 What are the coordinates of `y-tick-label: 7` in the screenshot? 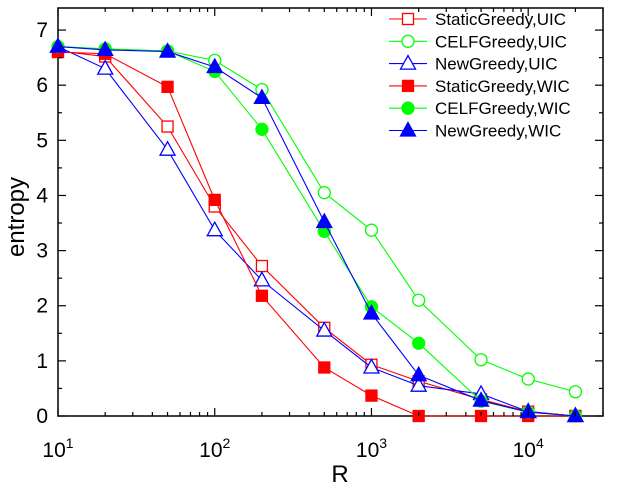 It's located at (42, 30).